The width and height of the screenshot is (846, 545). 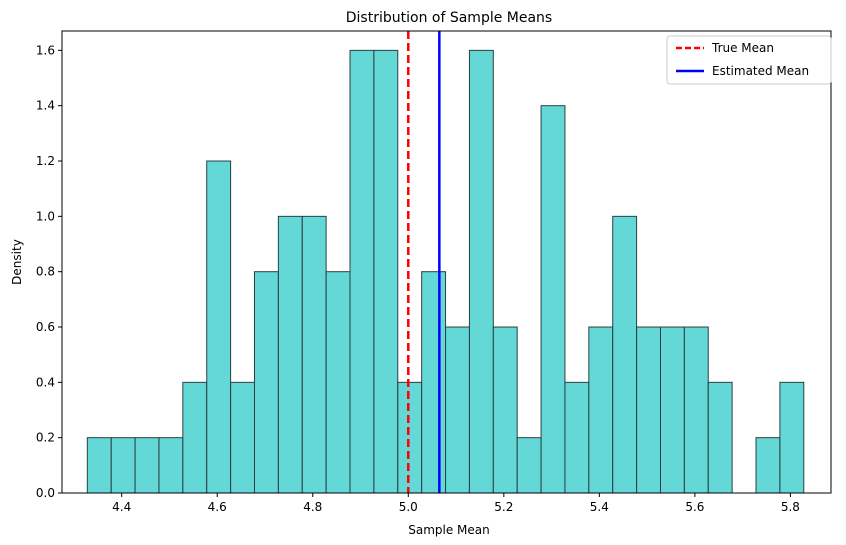 What do you see at coordinates (217, 507) in the screenshot?
I see `x-tick-label: 4.6` at bounding box center [217, 507].